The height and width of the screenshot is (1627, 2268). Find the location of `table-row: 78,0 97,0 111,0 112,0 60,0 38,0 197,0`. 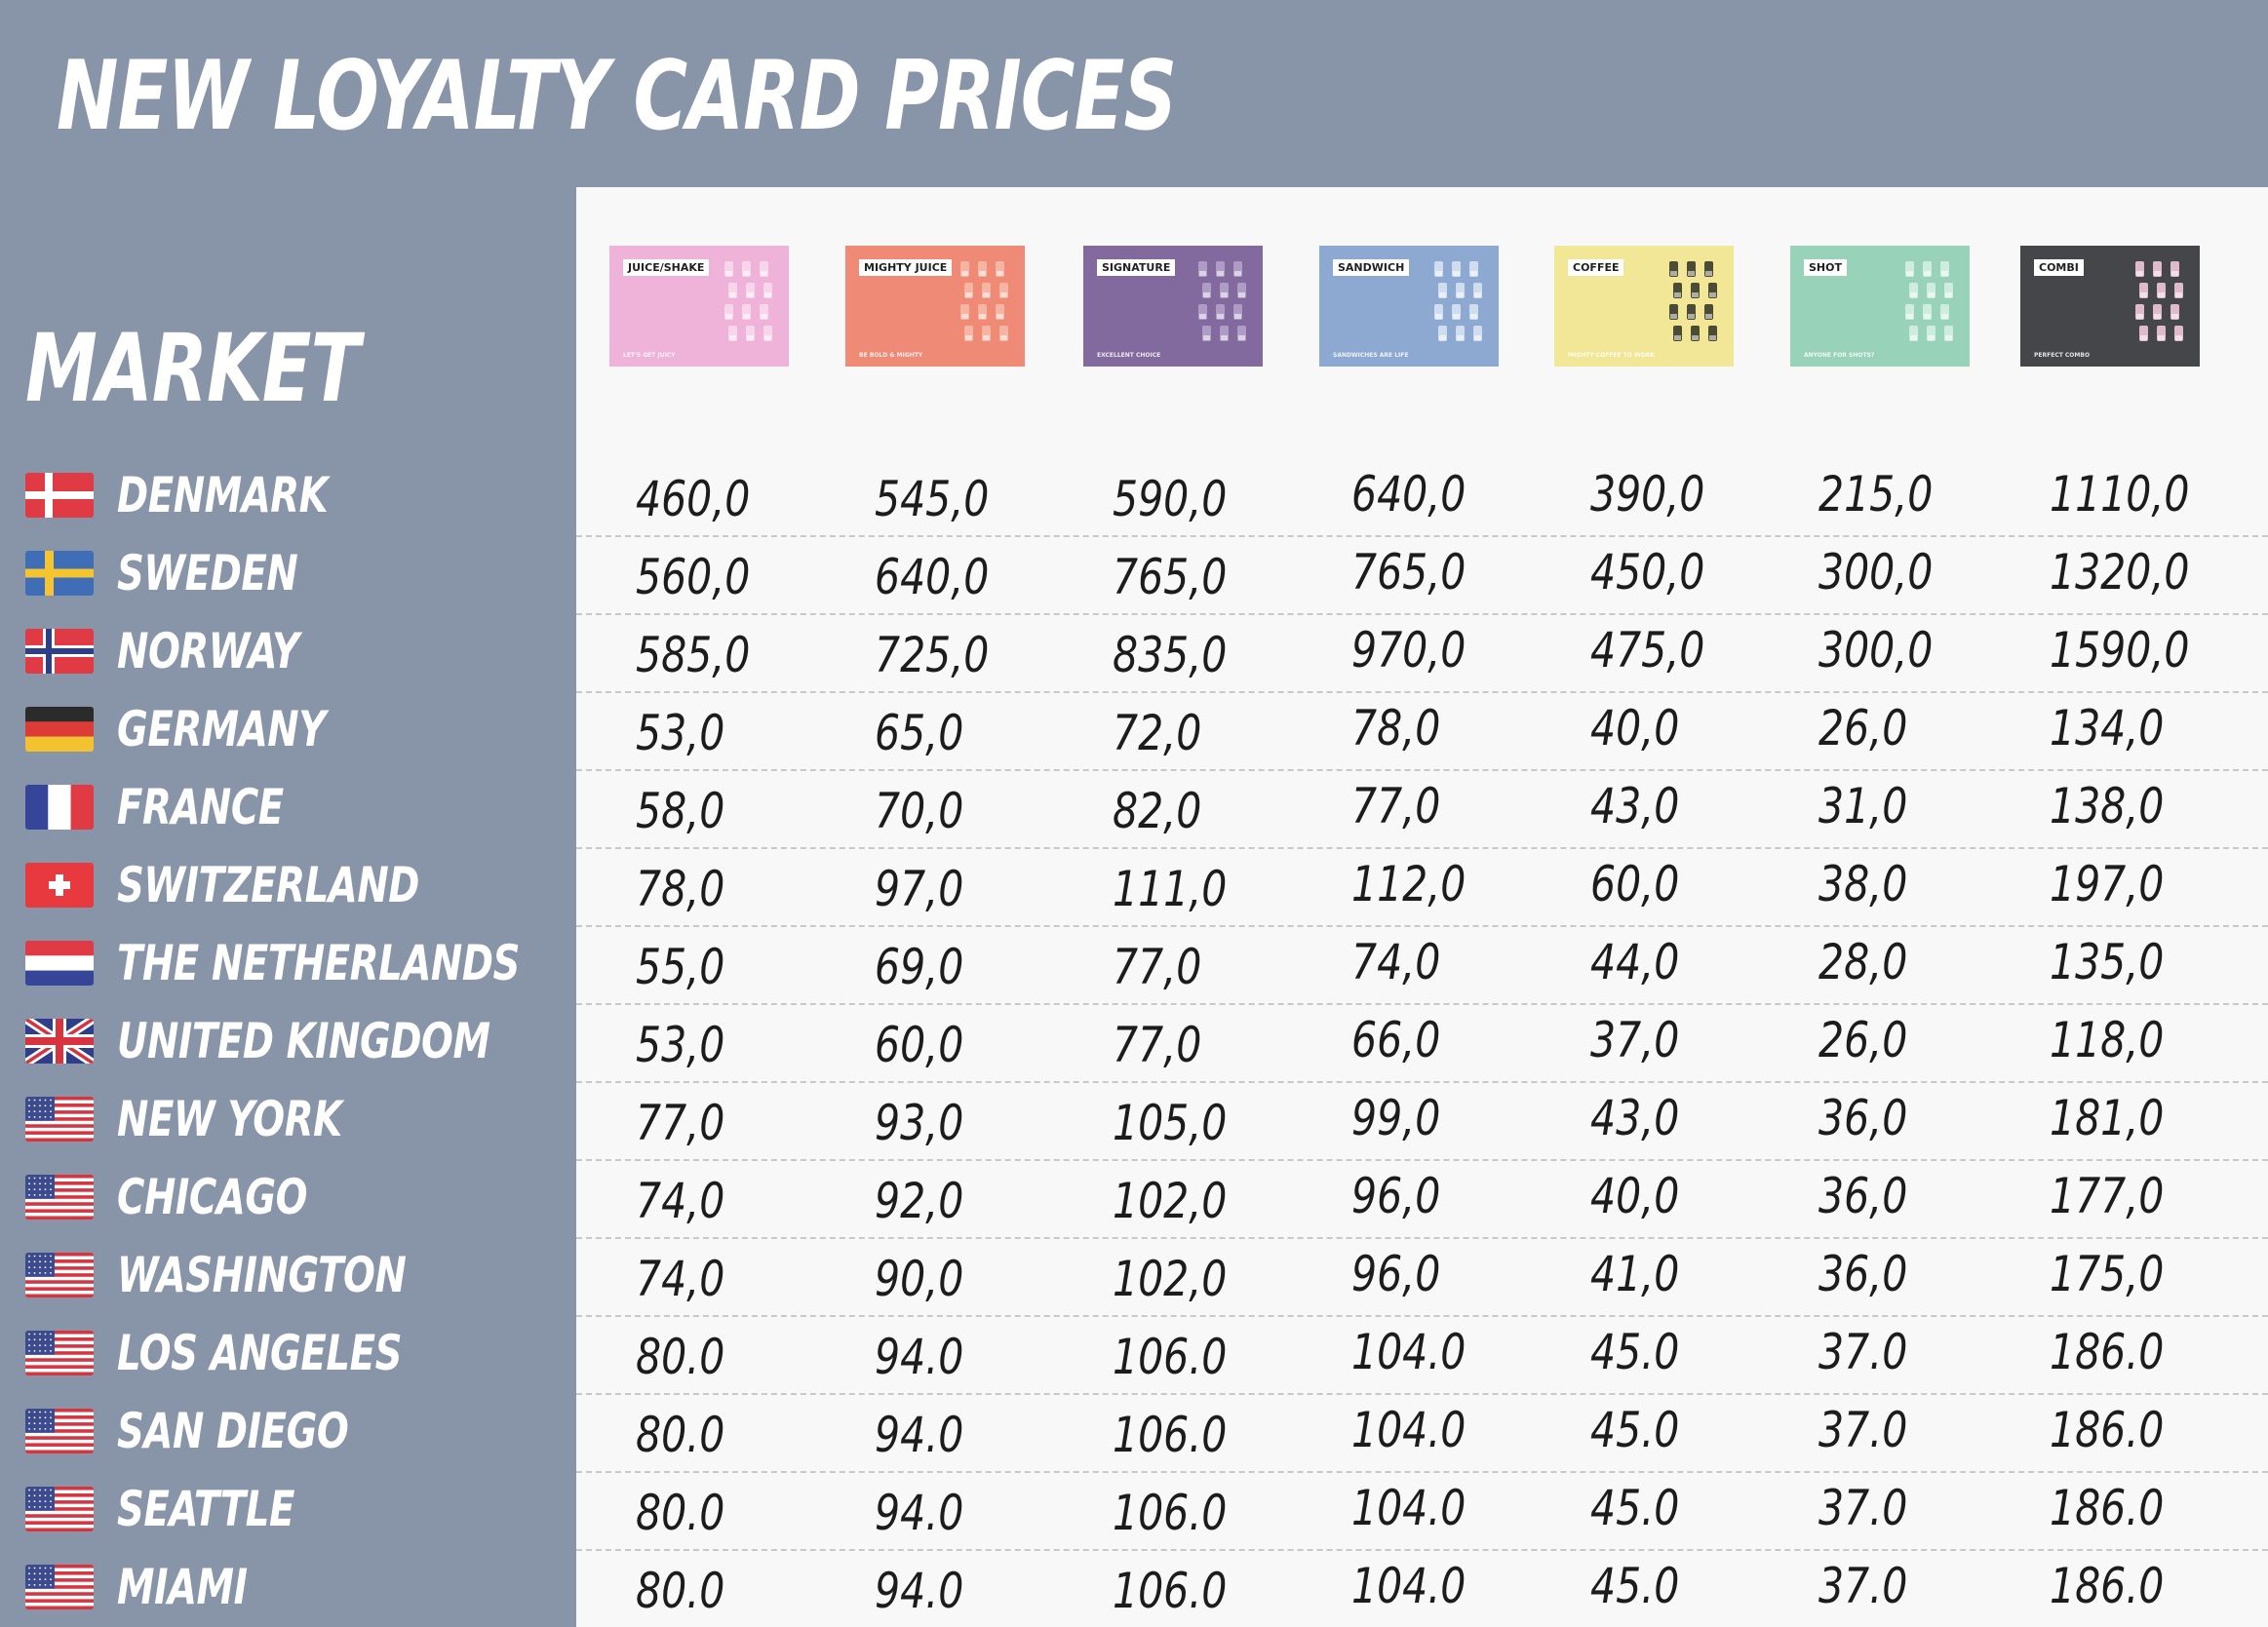

table-row: 78,0 97,0 111,0 112,0 60,0 38,0 197,0 is located at coordinates (1422, 888).